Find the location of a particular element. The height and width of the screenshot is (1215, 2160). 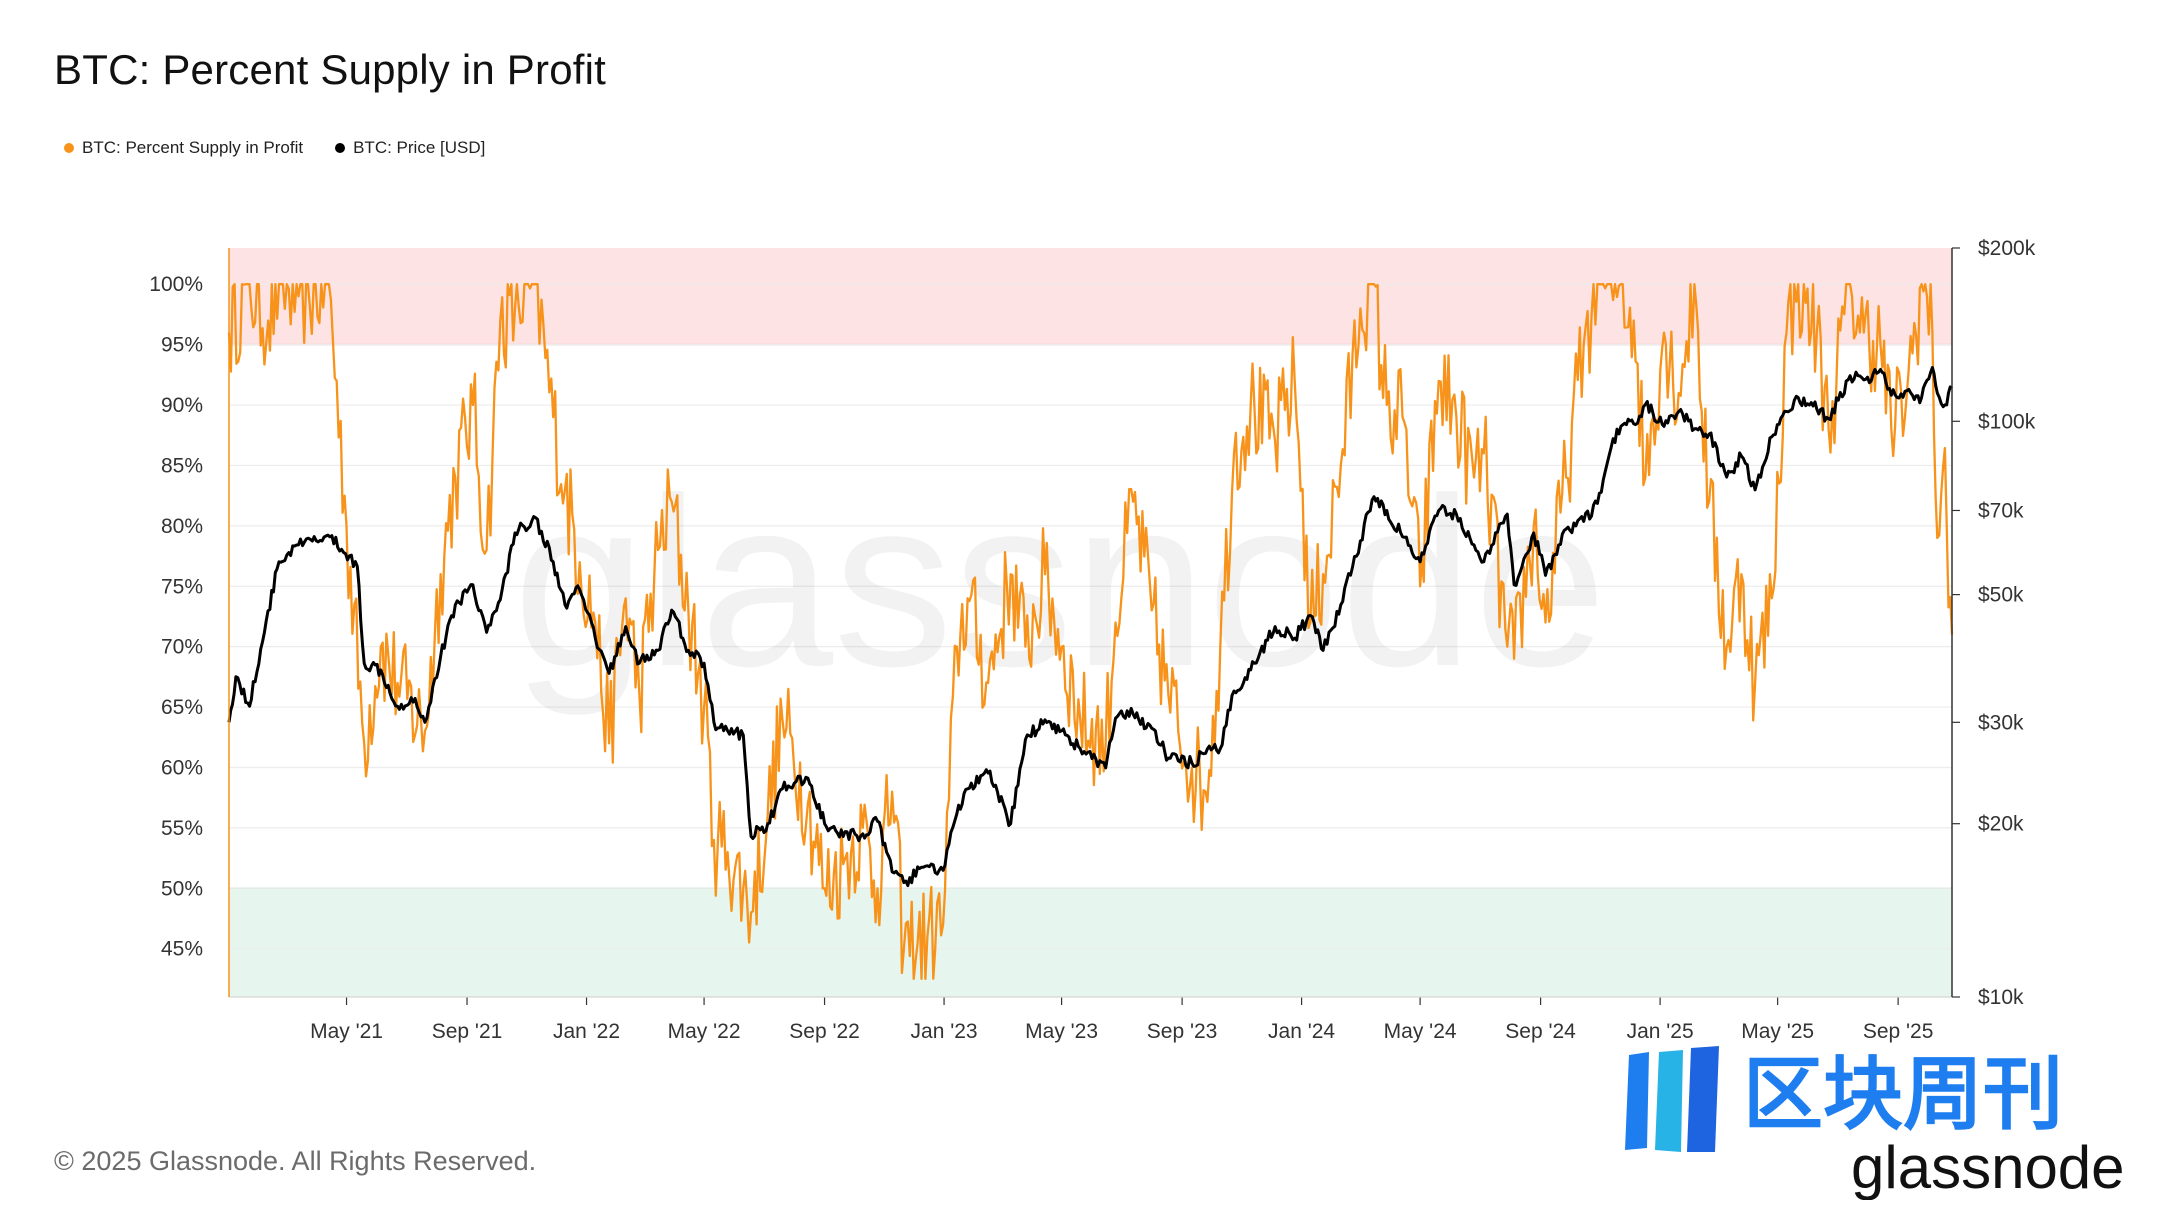

zone-capitulation is located at coordinates (1090, 942).